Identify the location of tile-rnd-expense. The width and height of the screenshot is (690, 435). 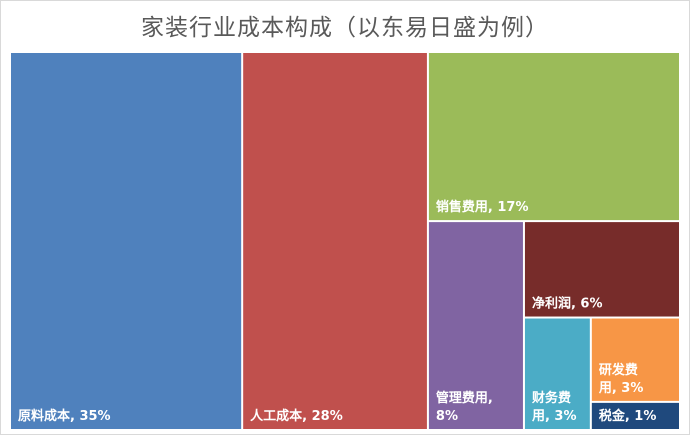
(635, 359).